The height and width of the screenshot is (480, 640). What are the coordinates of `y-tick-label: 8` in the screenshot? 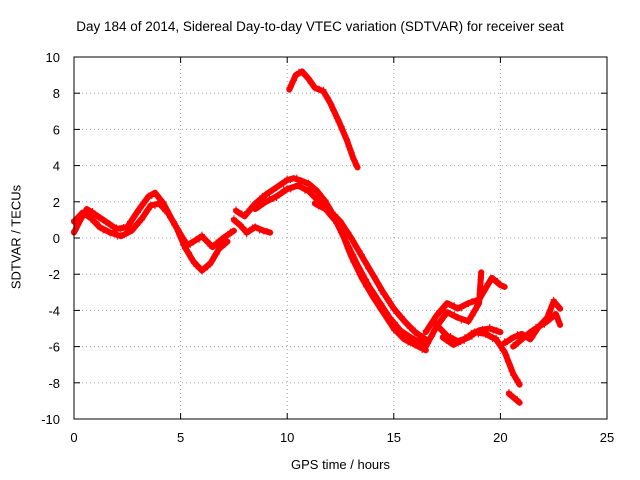 It's located at (56, 93).